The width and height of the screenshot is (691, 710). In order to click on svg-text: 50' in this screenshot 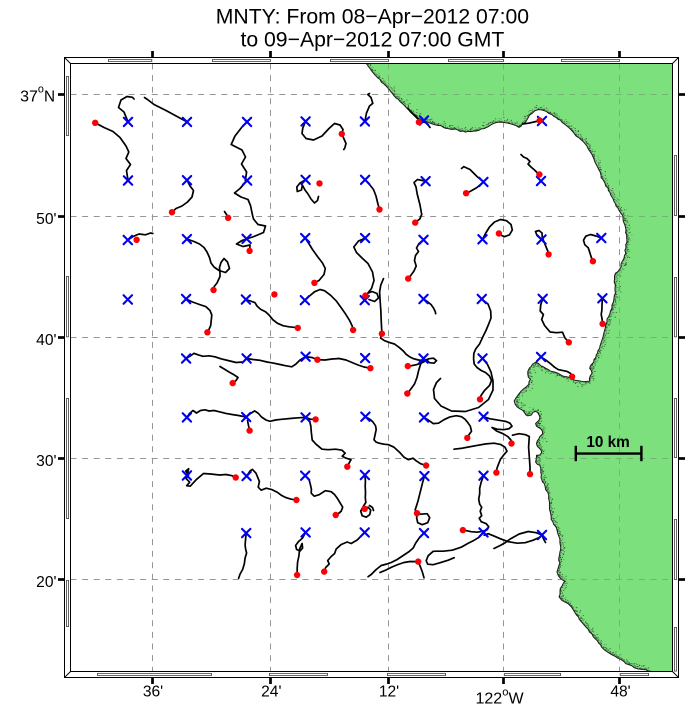, I will do `click(46, 219)`.